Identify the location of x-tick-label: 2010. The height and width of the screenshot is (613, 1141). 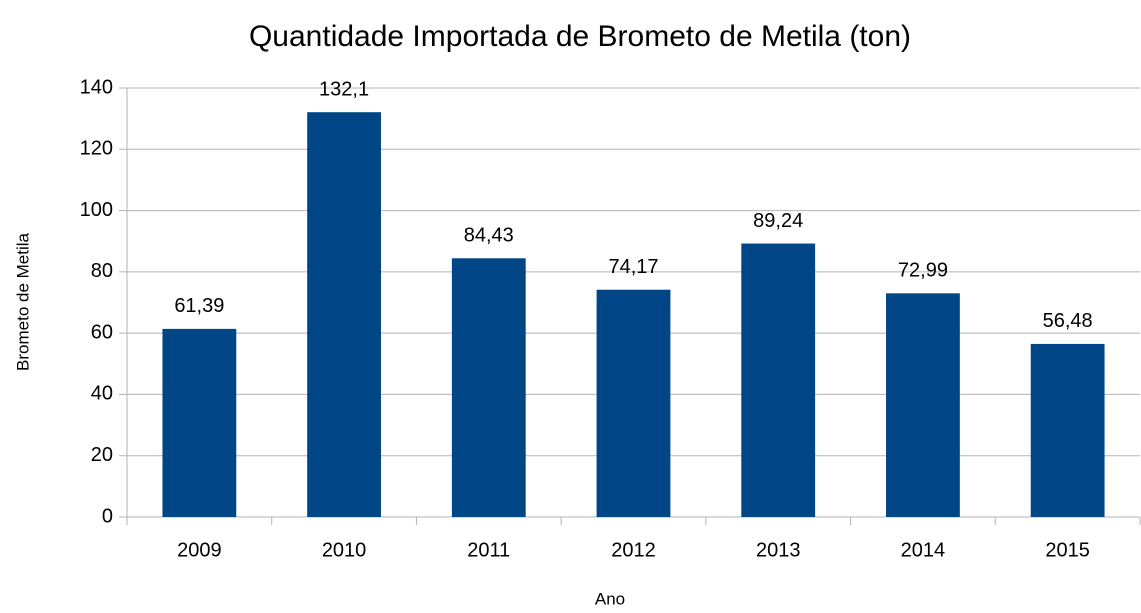
(344, 550).